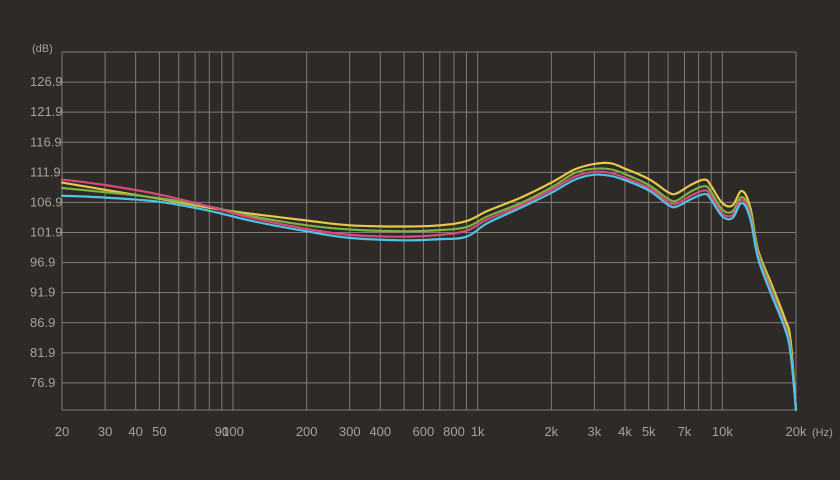 Image resolution: width=840 pixels, height=480 pixels. Describe the element at coordinates (595, 431) in the screenshot. I see `x-tick-label: 3k` at that location.